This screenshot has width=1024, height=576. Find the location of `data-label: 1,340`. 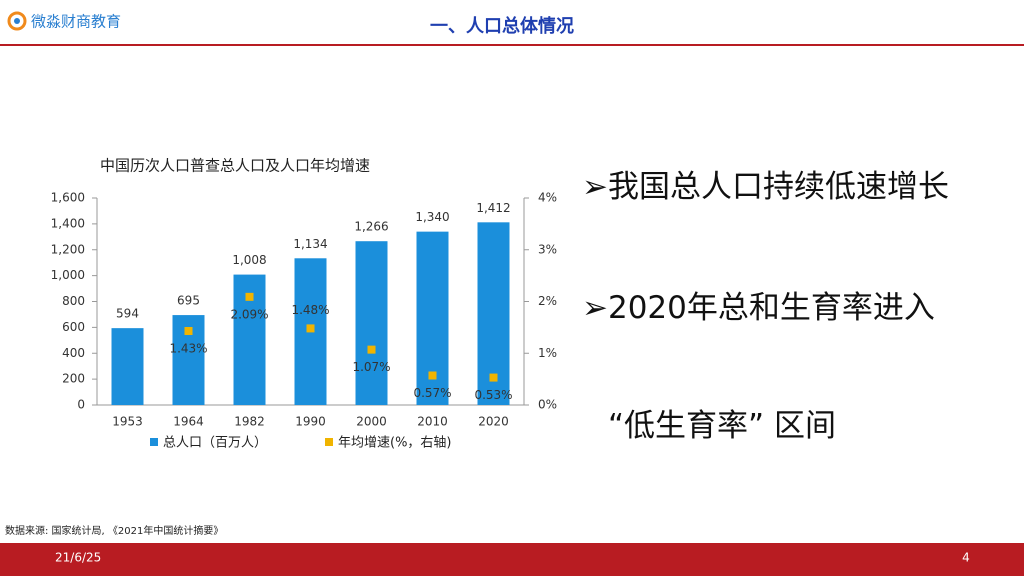

data-label: 1,340 is located at coordinates (432, 217).